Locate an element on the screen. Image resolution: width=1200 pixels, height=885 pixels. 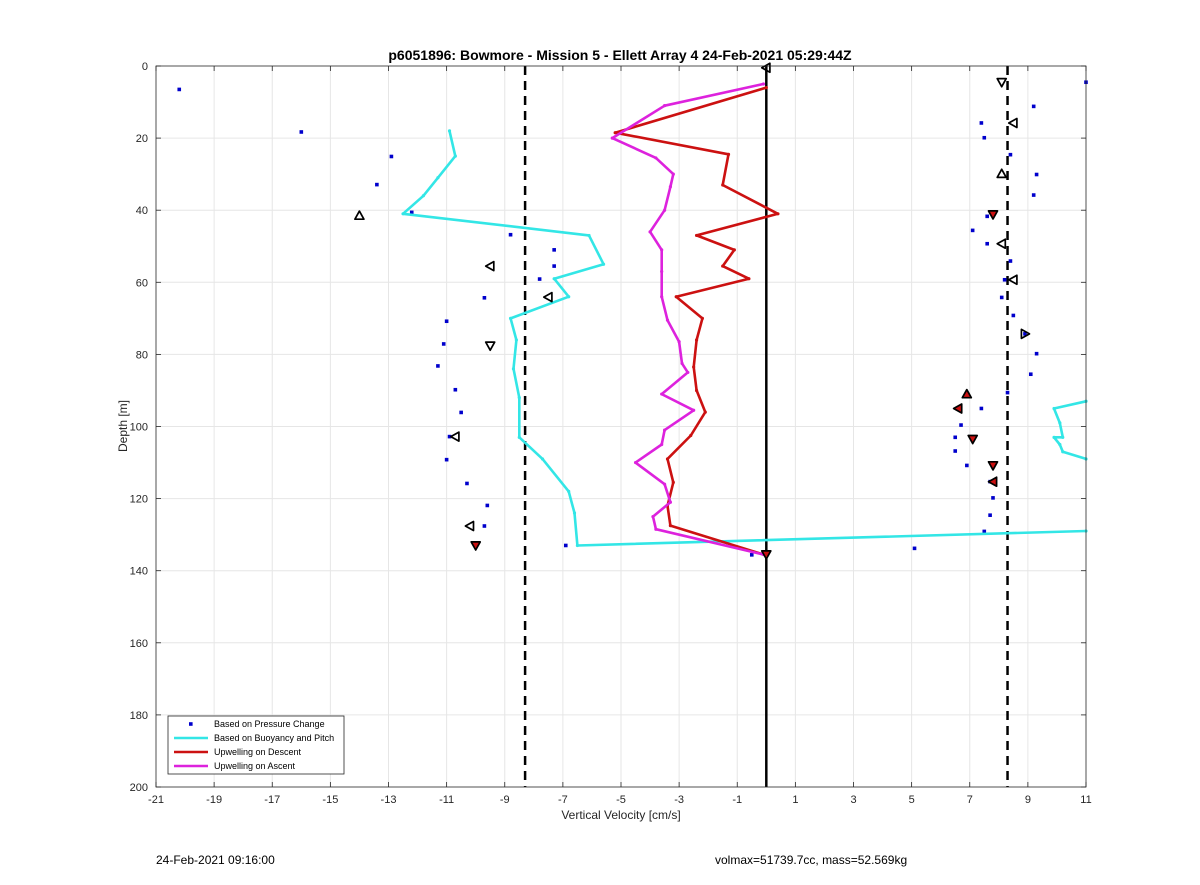
x-tick-label: 5 is located at coordinates (912, 800).